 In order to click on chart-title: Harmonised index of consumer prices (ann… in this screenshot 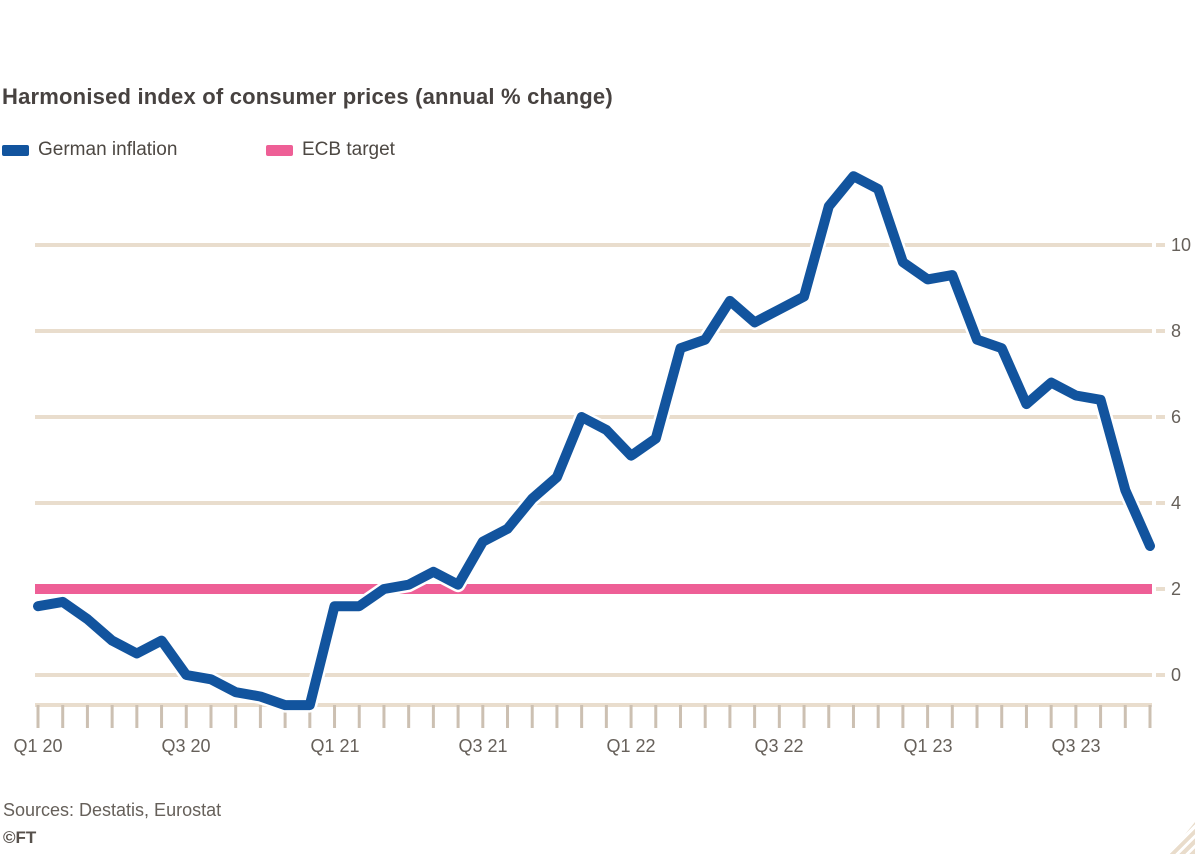, I will do `click(307, 96)`.